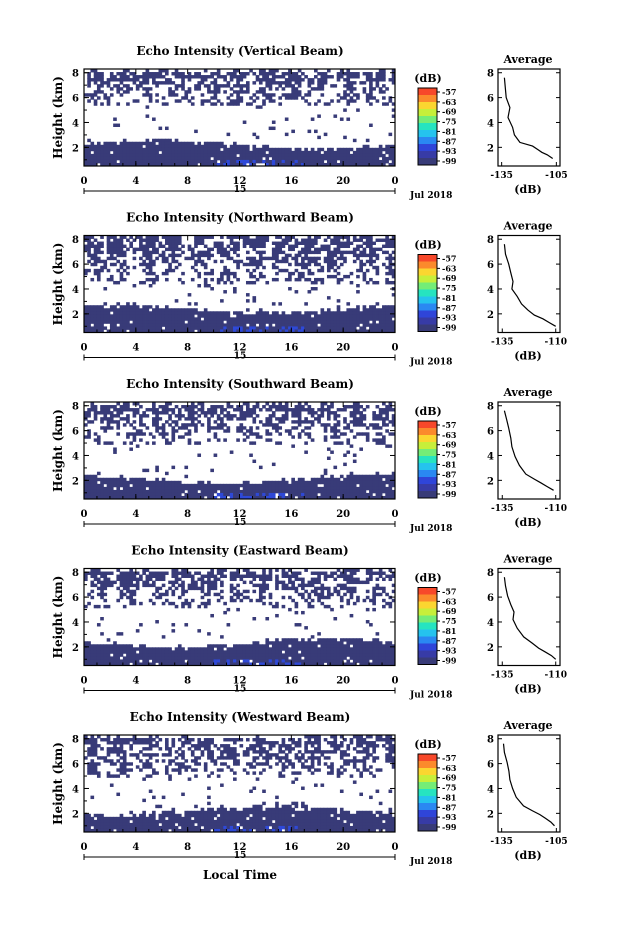 The width and height of the screenshot is (618, 929). What do you see at coordinates (75, 148) in the screenshot?
I see `y-tick-label: 2` at bounding box center [75, 148].